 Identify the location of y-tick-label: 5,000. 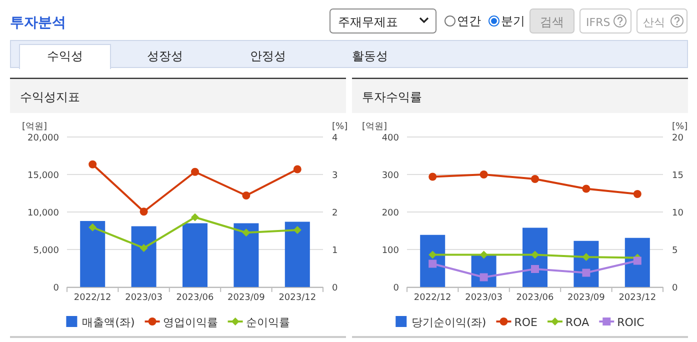
(46, 251).